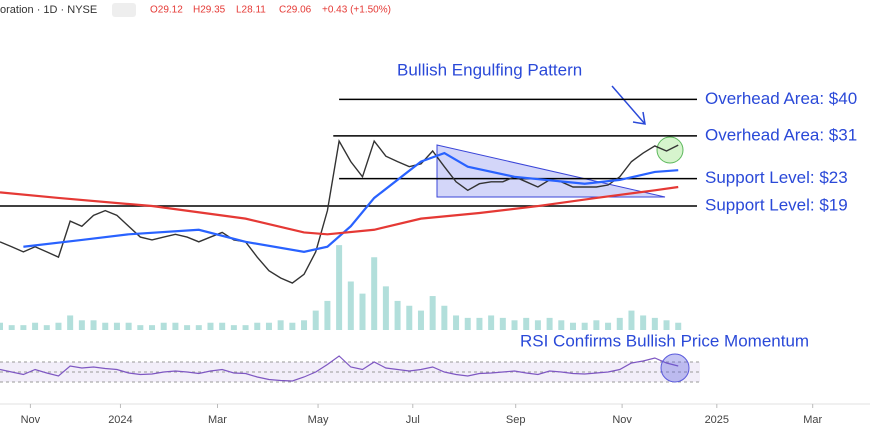  Describe the element at coordinates (717, 420) in the screenshot. I see `x-tick-label: 2025` at that location.